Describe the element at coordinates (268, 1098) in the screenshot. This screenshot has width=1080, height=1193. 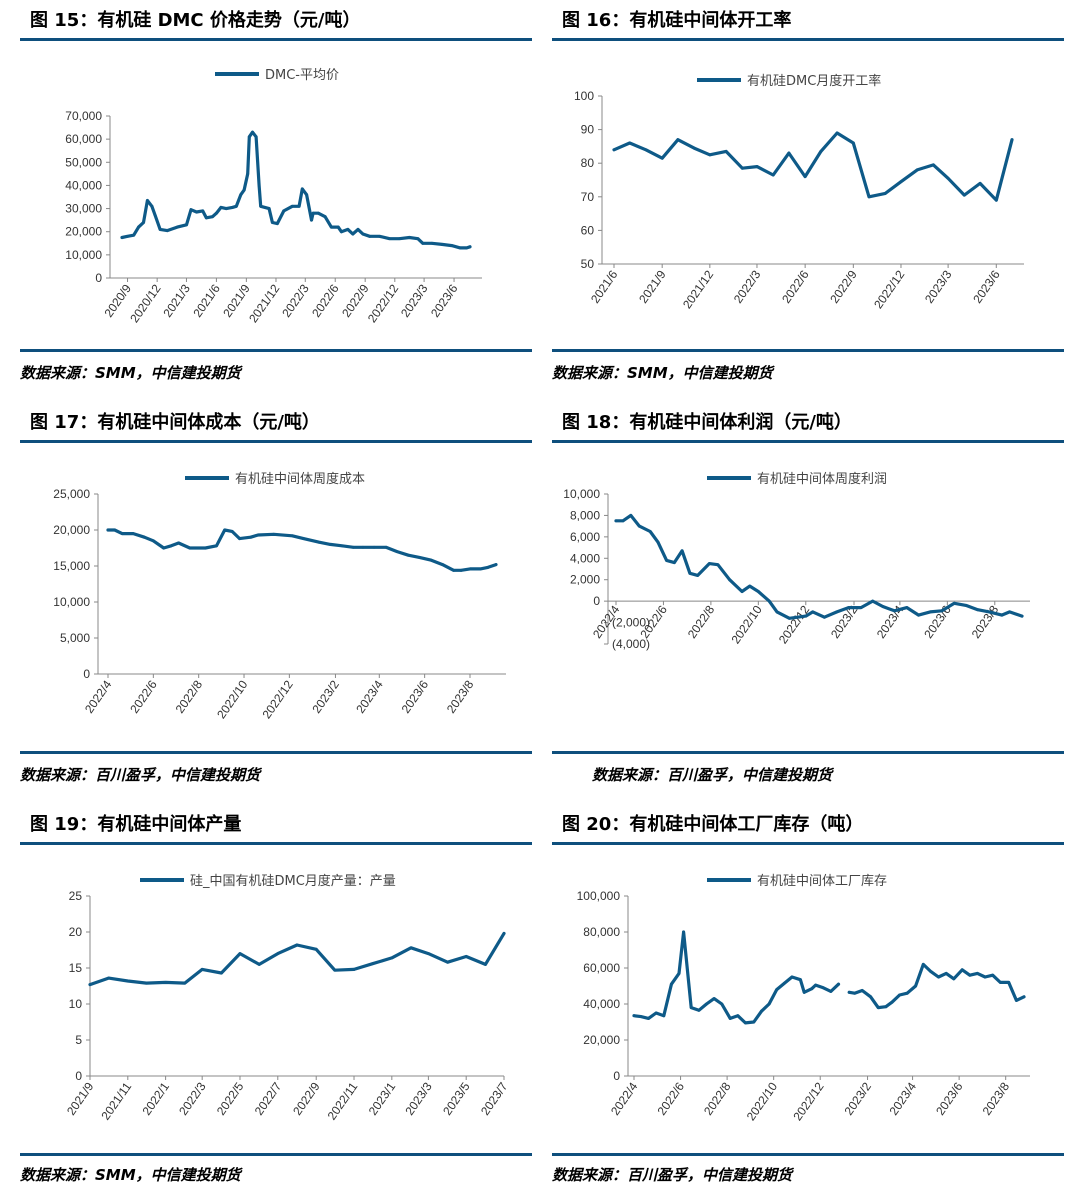
I see `x-tick-label: 2022/7` at that location.